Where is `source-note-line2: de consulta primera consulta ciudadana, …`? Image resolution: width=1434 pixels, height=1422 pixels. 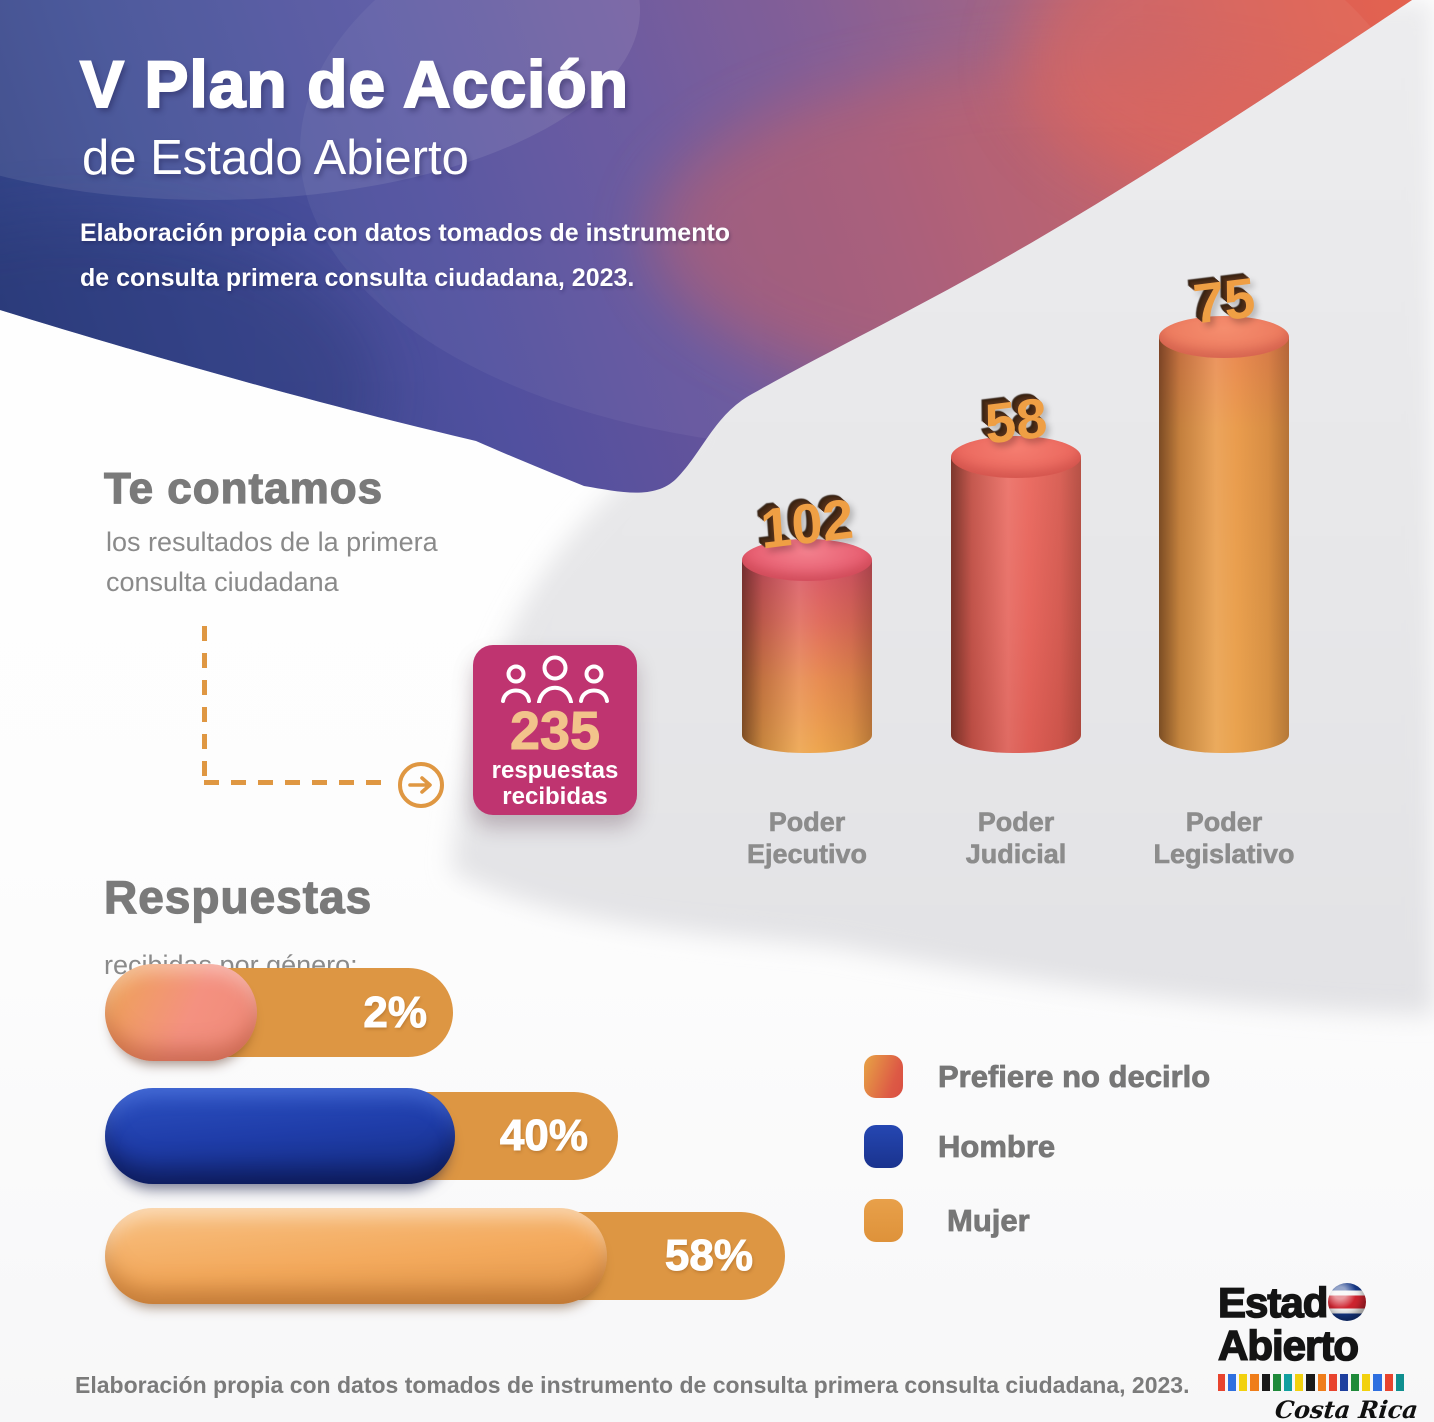 source-note-line2: de consulta primera consulta ciudadana, … is located at coordinates (357, 278).